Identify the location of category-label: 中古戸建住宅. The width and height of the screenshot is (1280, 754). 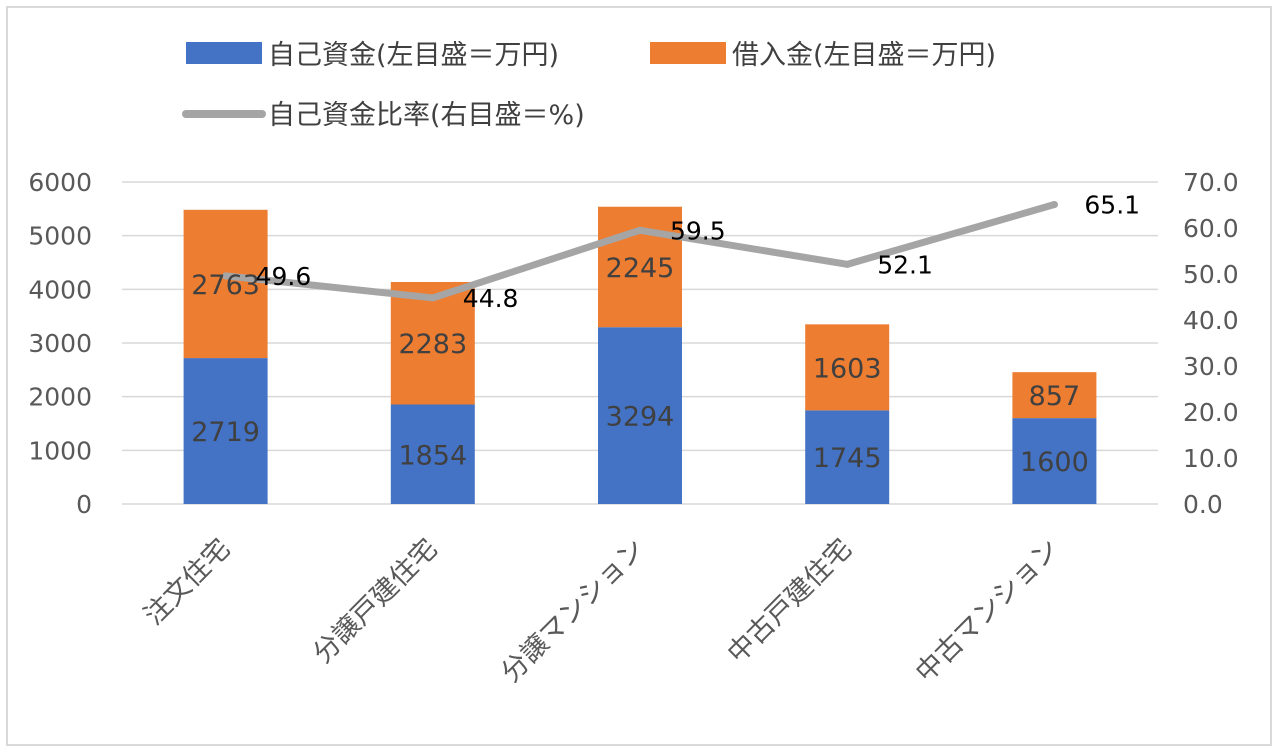
(790, 601).